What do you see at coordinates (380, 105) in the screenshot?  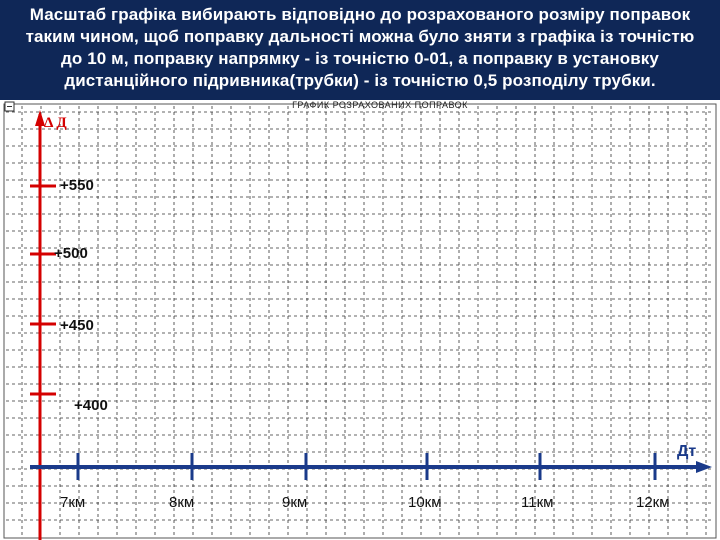 I see `graph-title: ГРАФИК РОЗРАХОВАНИХ ПОПРАВОК` at bounding box center [380, 105].